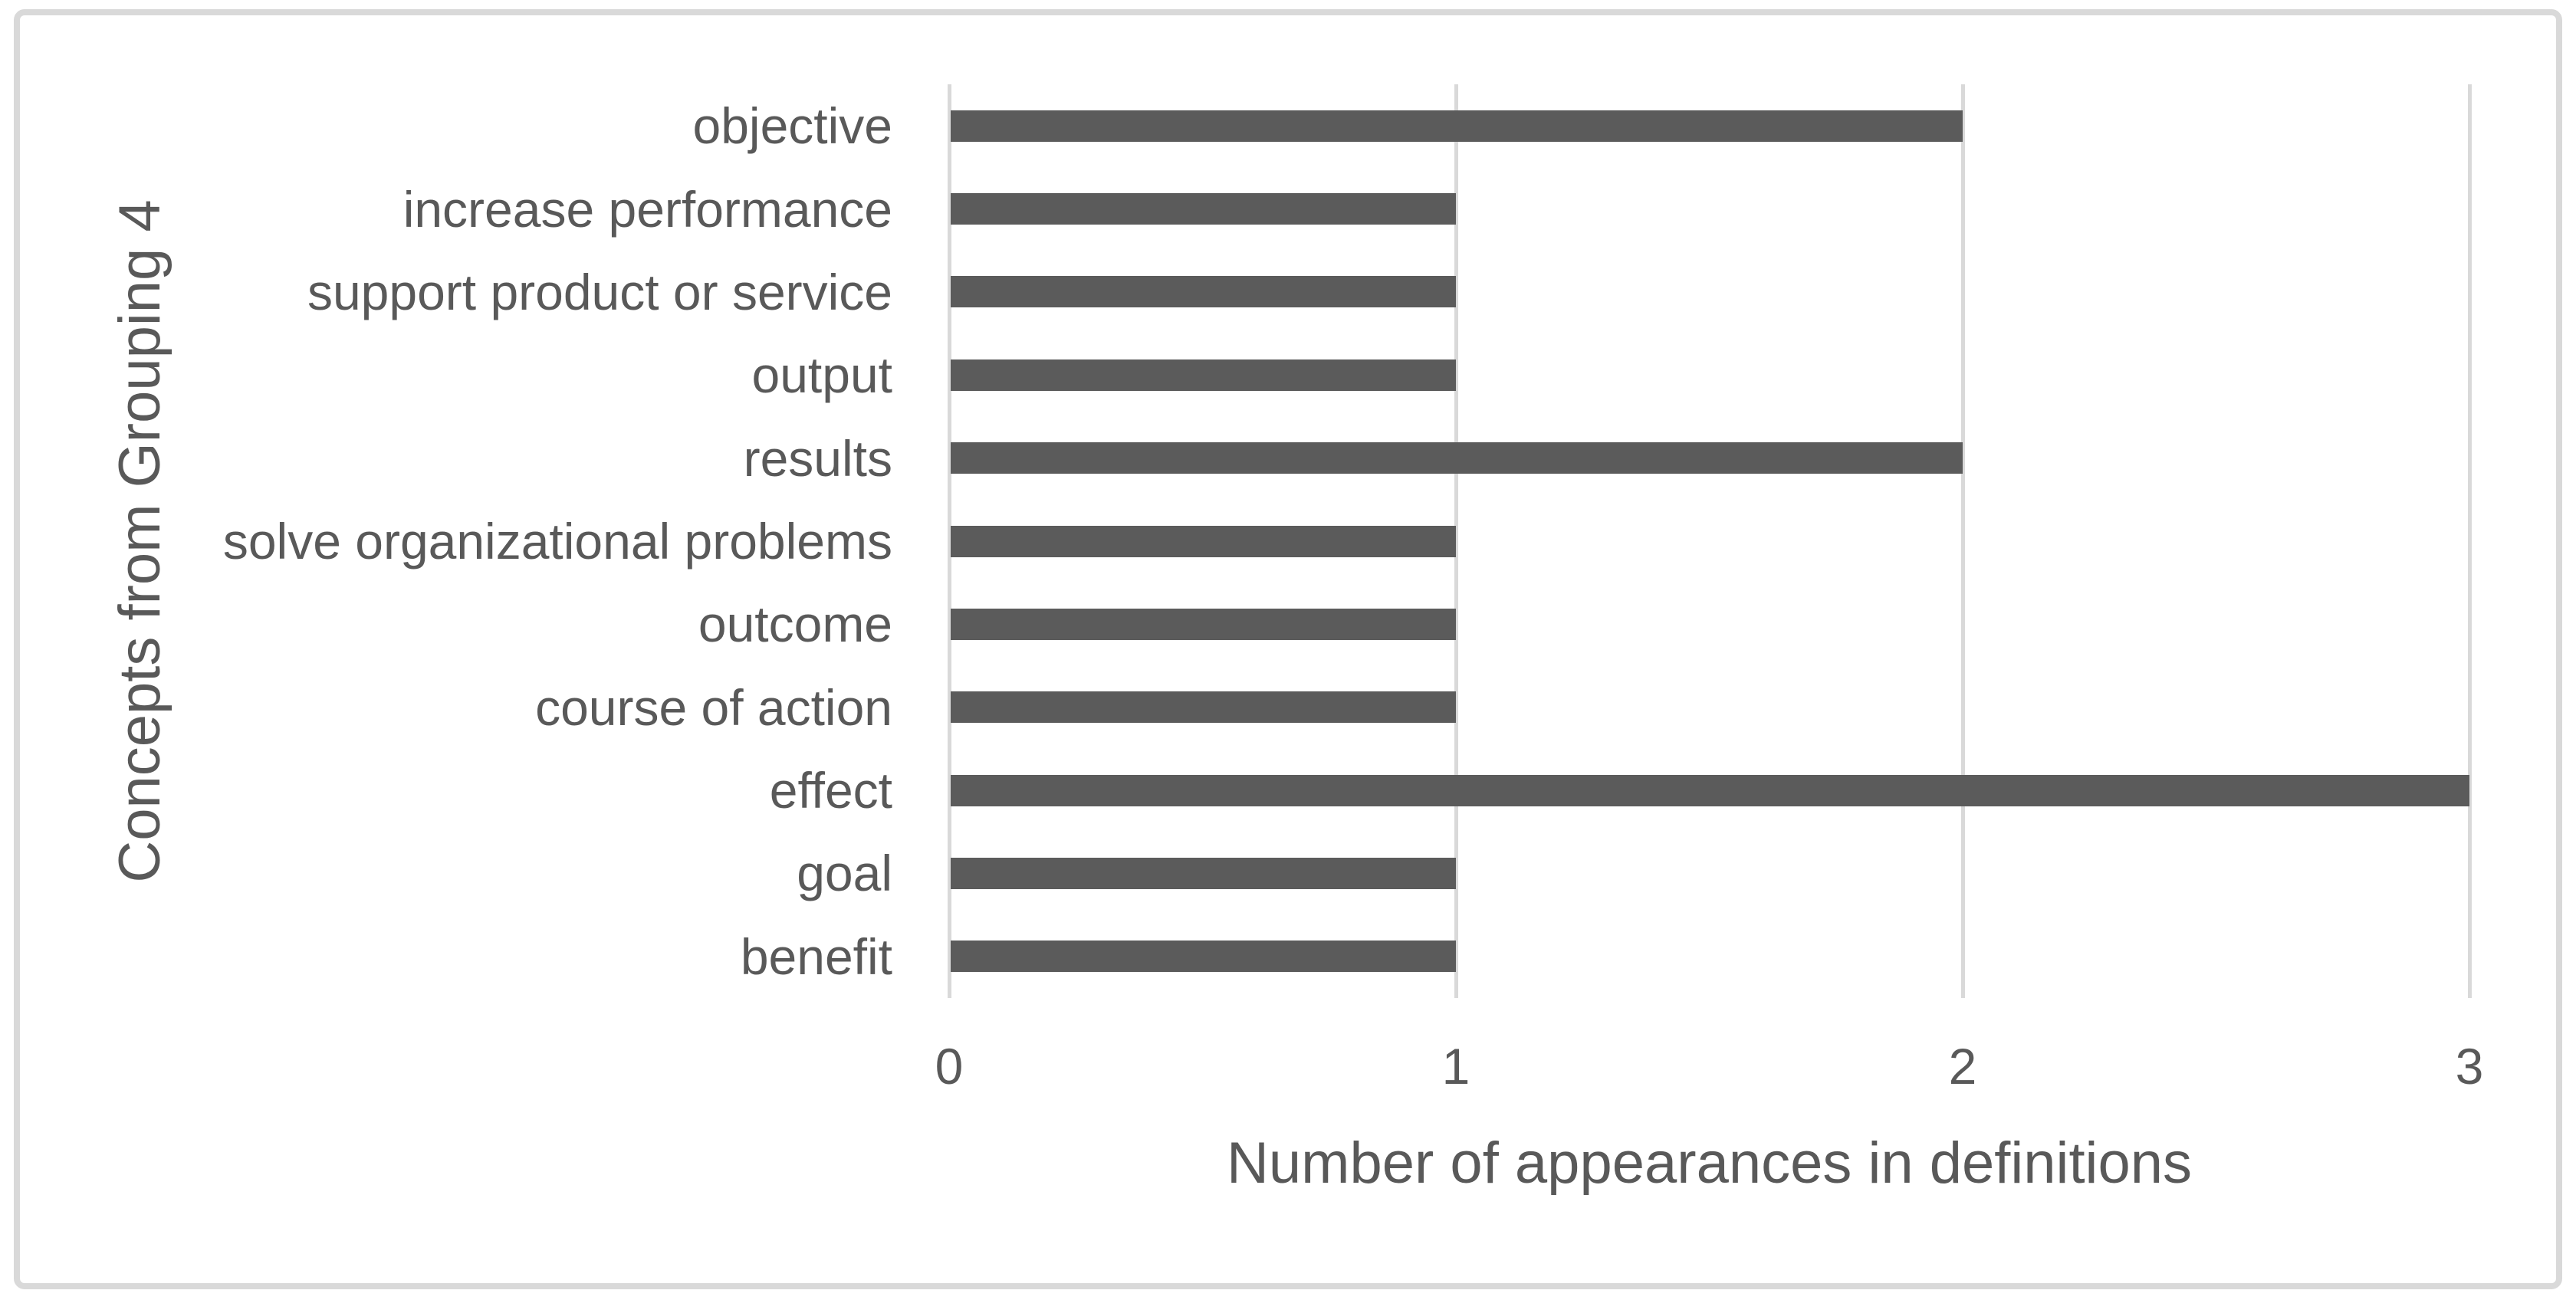 This screenshot has height=1300, width=2576. I want to click on category-label-effect: effect, so click(831, 790).